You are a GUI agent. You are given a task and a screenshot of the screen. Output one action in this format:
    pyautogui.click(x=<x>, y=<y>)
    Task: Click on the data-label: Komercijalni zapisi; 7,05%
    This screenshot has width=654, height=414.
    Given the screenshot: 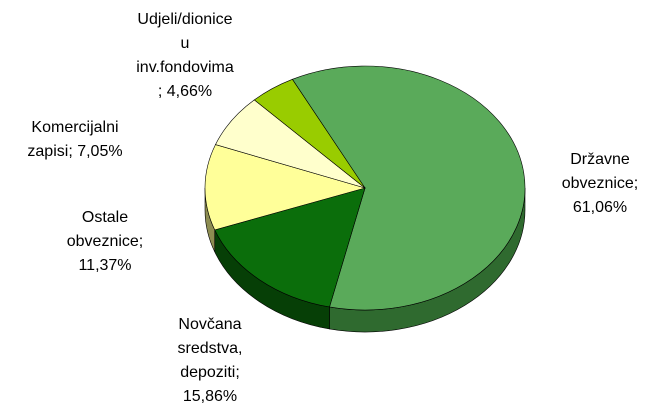 What is the action you would take?
    pyautogui.click(x=74, y=139)
    